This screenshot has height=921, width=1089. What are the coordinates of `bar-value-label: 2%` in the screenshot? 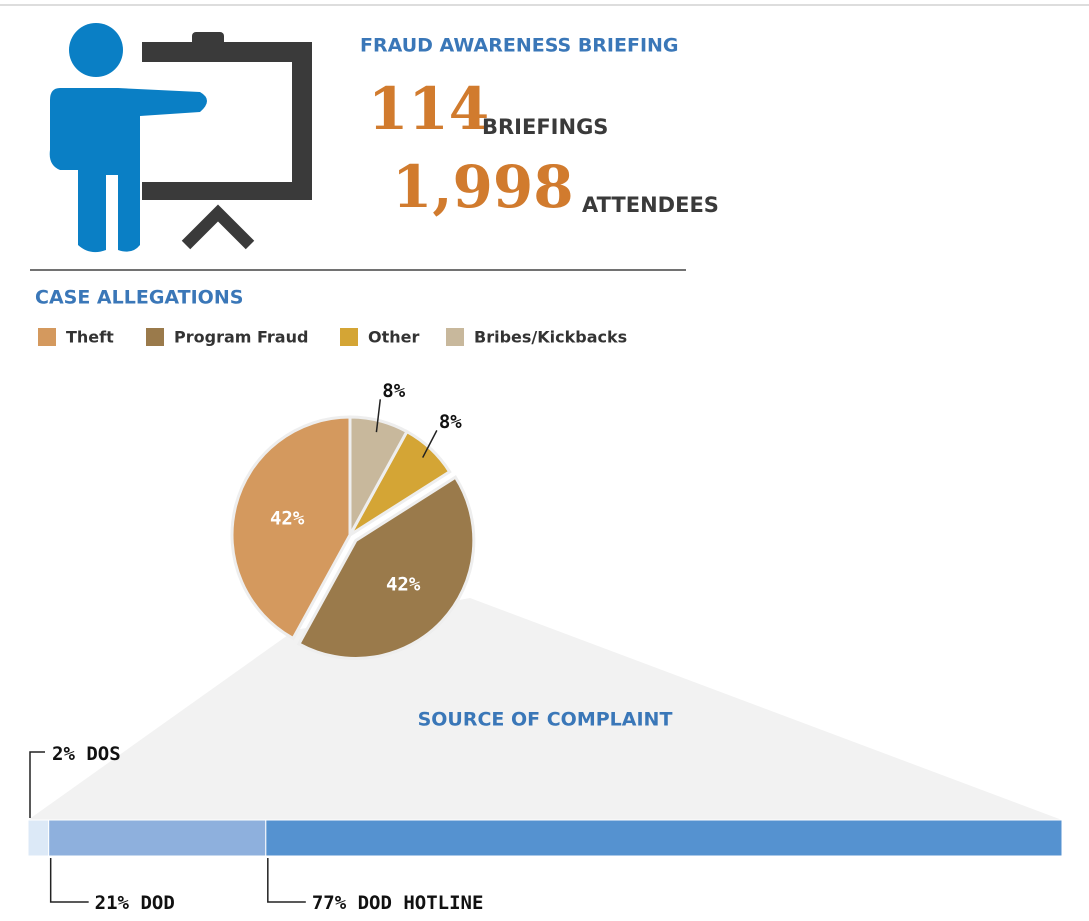 It's located at (63, 754).